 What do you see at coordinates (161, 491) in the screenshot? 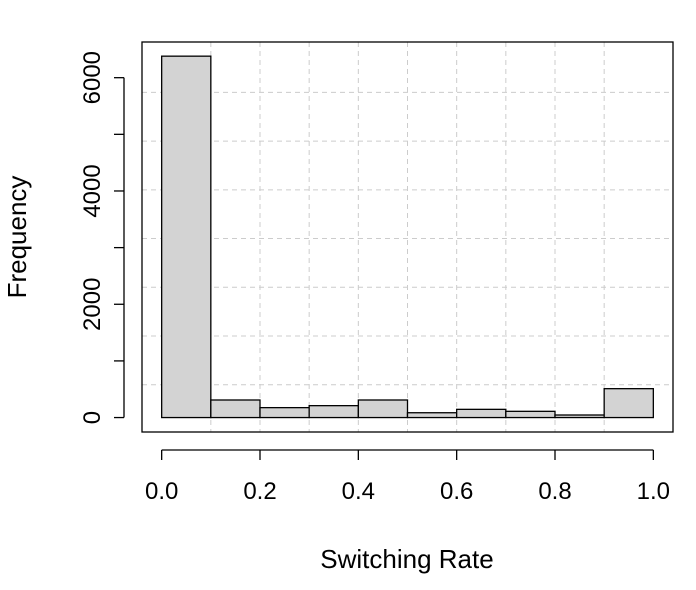
I see `x-tick-label: 0.0` at bounding box center [161, 491].